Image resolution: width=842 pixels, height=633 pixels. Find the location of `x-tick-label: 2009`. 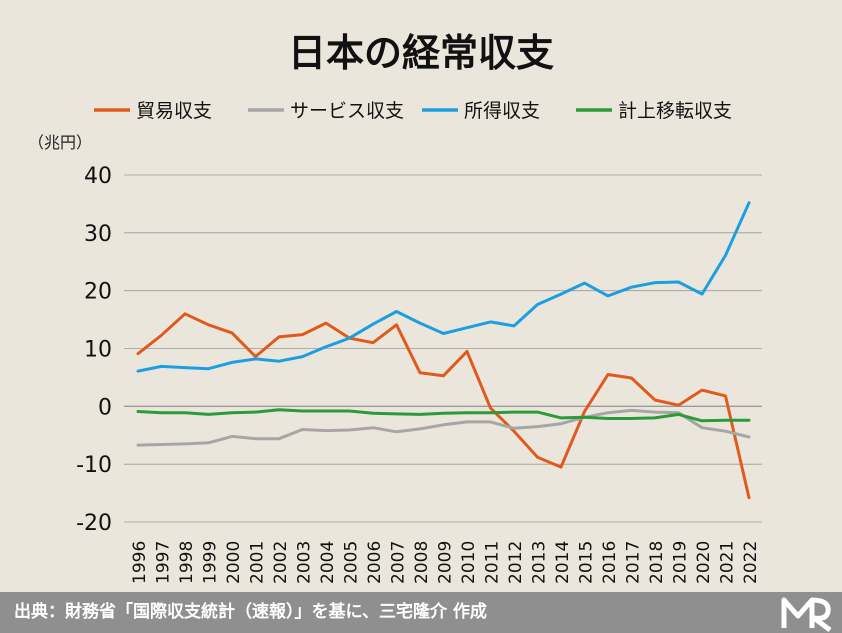

x-tick-label: 2009 is located at coordinates (446, 562).